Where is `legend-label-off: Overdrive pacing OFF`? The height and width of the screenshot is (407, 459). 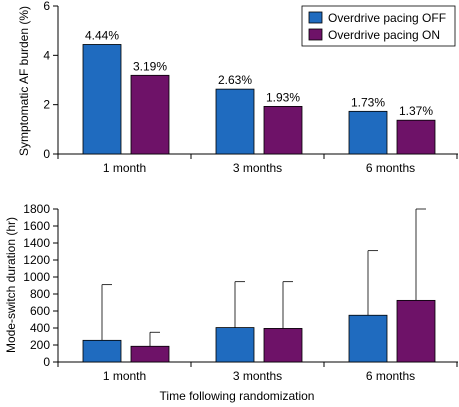 legend-label-off: Overdrive pacing OFF is located at coordinates (387, 18).